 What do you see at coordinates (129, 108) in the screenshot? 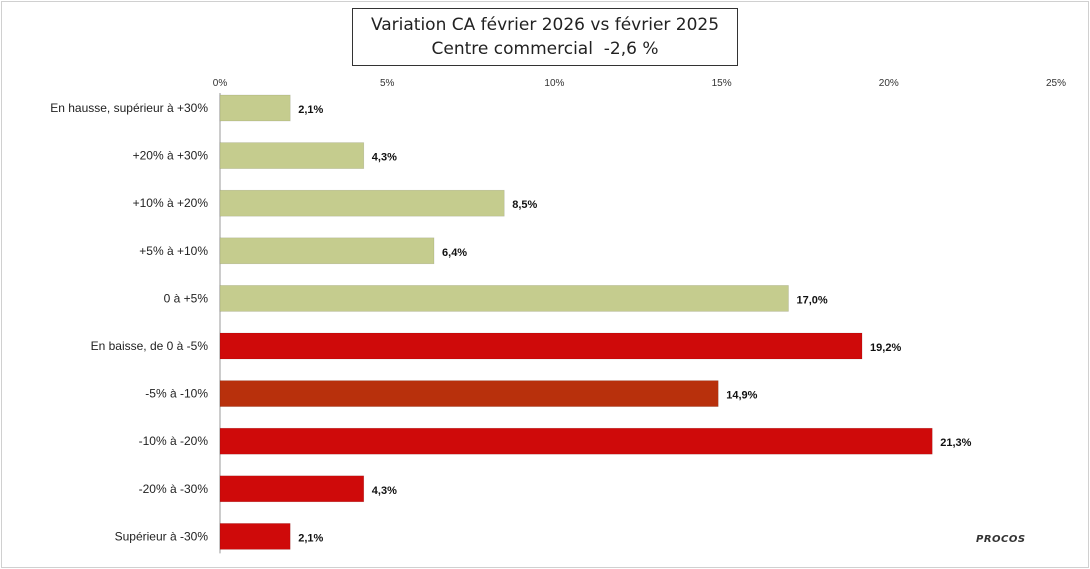
I see `category-label: En hausse, supérieur à +30%` at bounding box center [129, 108].